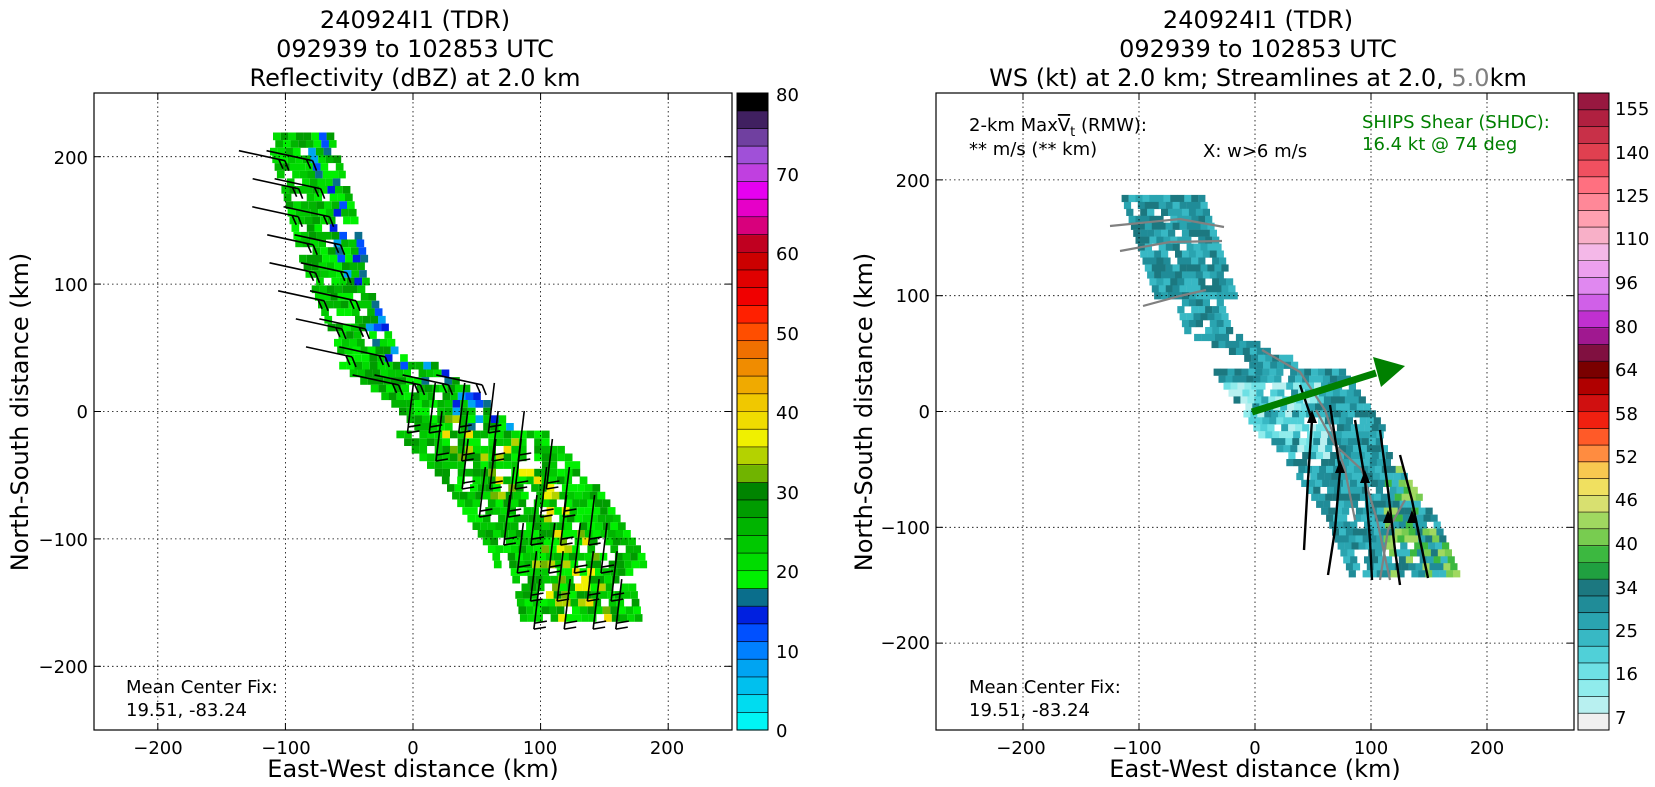  Describe the element at coordinates (1255, 151) in the screenshot. I see `w-note: X: w>6 m/s` at that location.